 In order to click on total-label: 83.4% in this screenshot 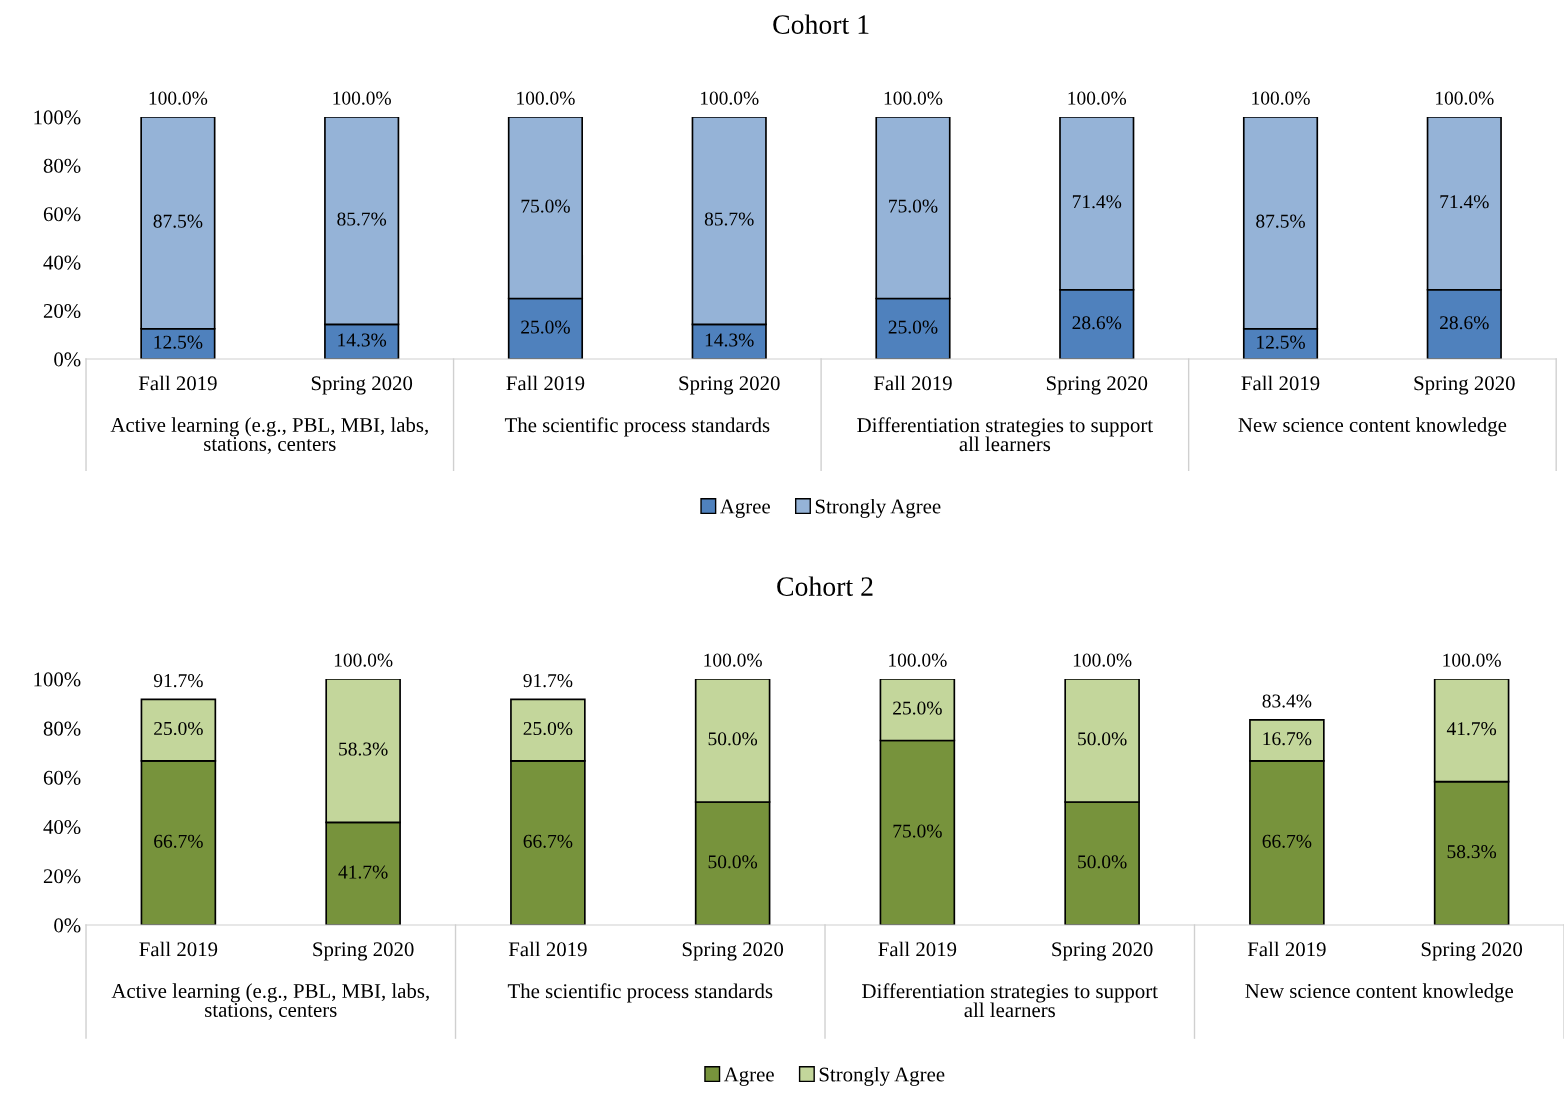, I will do `click(1287, 701)`.